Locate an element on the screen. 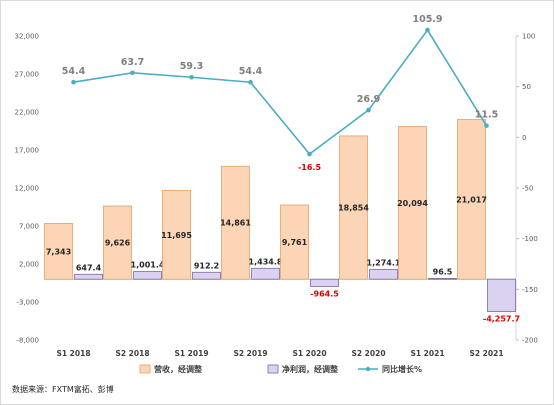  growth-point-label: 11.5 is located at coordinates (486, 115).